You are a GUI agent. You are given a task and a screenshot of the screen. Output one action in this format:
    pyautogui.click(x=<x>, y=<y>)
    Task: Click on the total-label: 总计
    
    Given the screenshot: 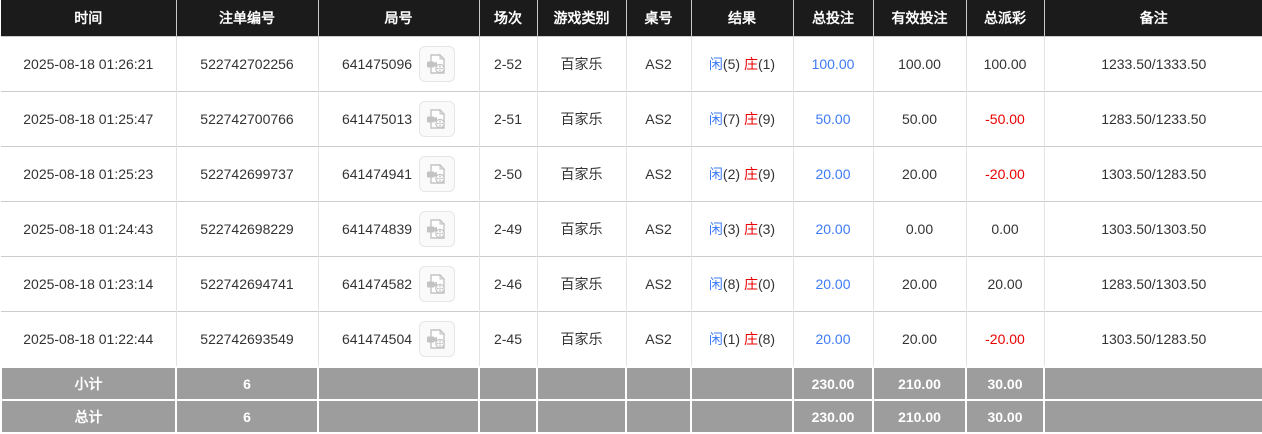 What is the action you would take?
    pyautogui.click(x=88, y=416)
    